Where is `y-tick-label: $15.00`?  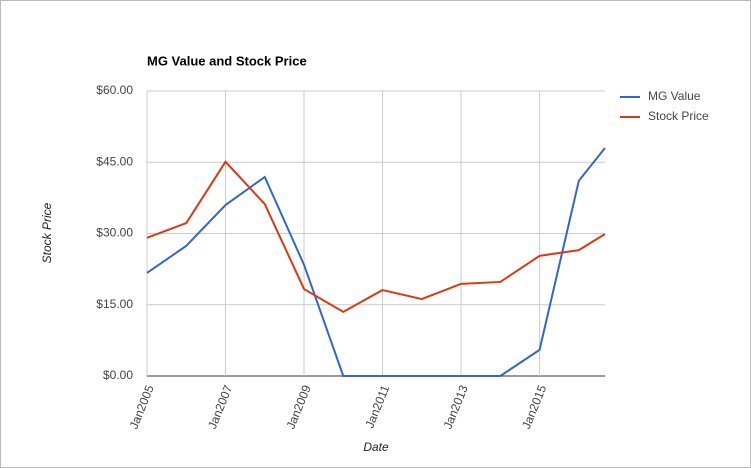 y-tick-label: $15.00 is located at coordinates (114, 304).